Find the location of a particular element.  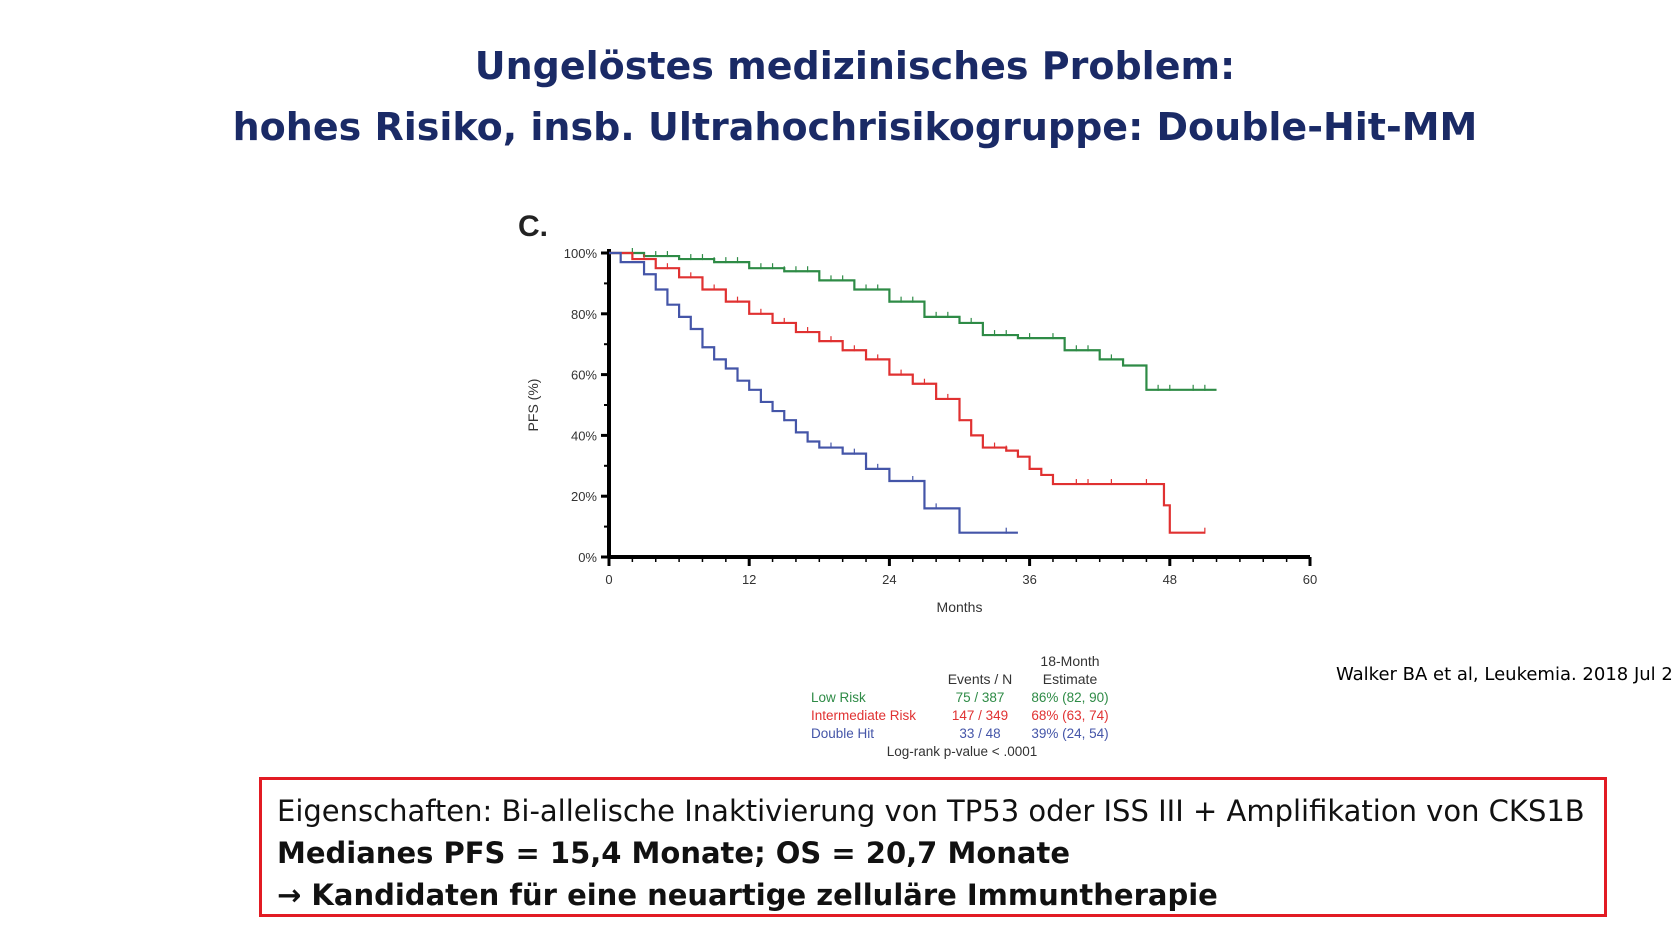

panel-label: C. is located at coordinates (533, 226).